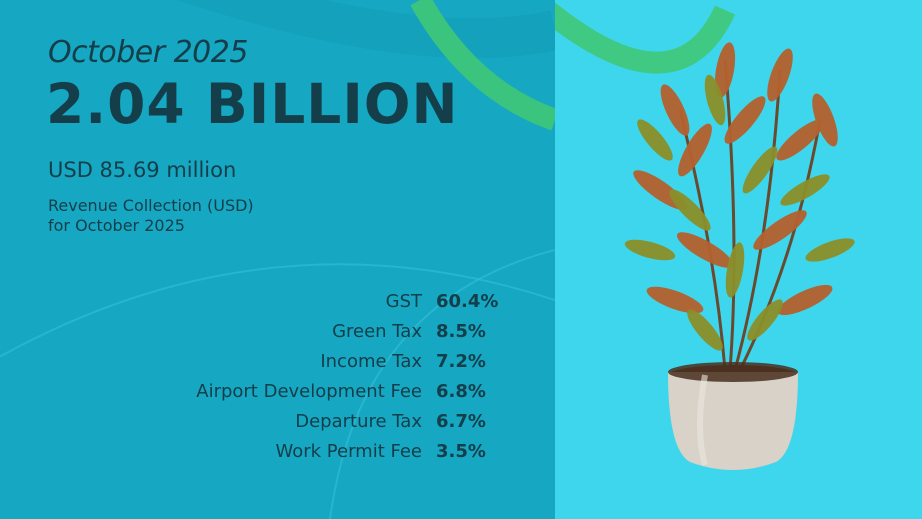 This screenshot has height=519, width=922. I want to click on breakdown-label: Departure Tax, so click(358, 421).